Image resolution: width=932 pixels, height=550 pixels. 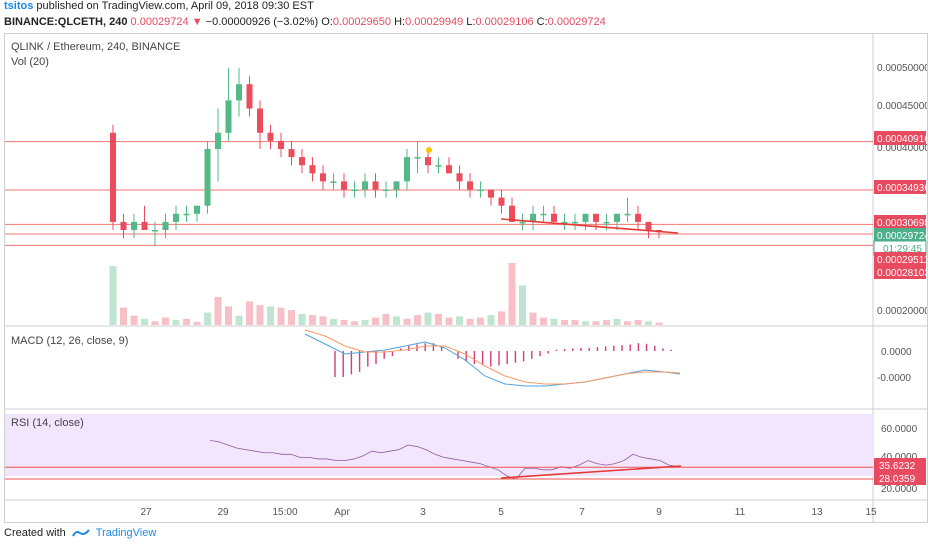 What do you see at coordinates (740, 512) in the screenshot?
I see `time-tick: 11` at bounding box center [740, 512].